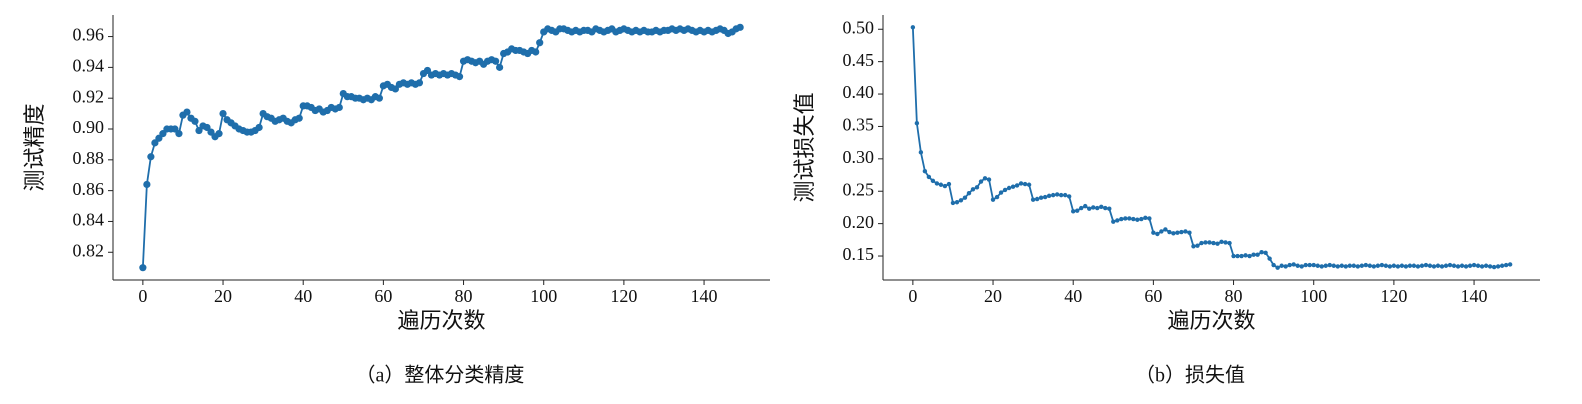  Describe the element at coordinates (993, 296) in the screenshot. I see `x-tick-label: 20` at that location.